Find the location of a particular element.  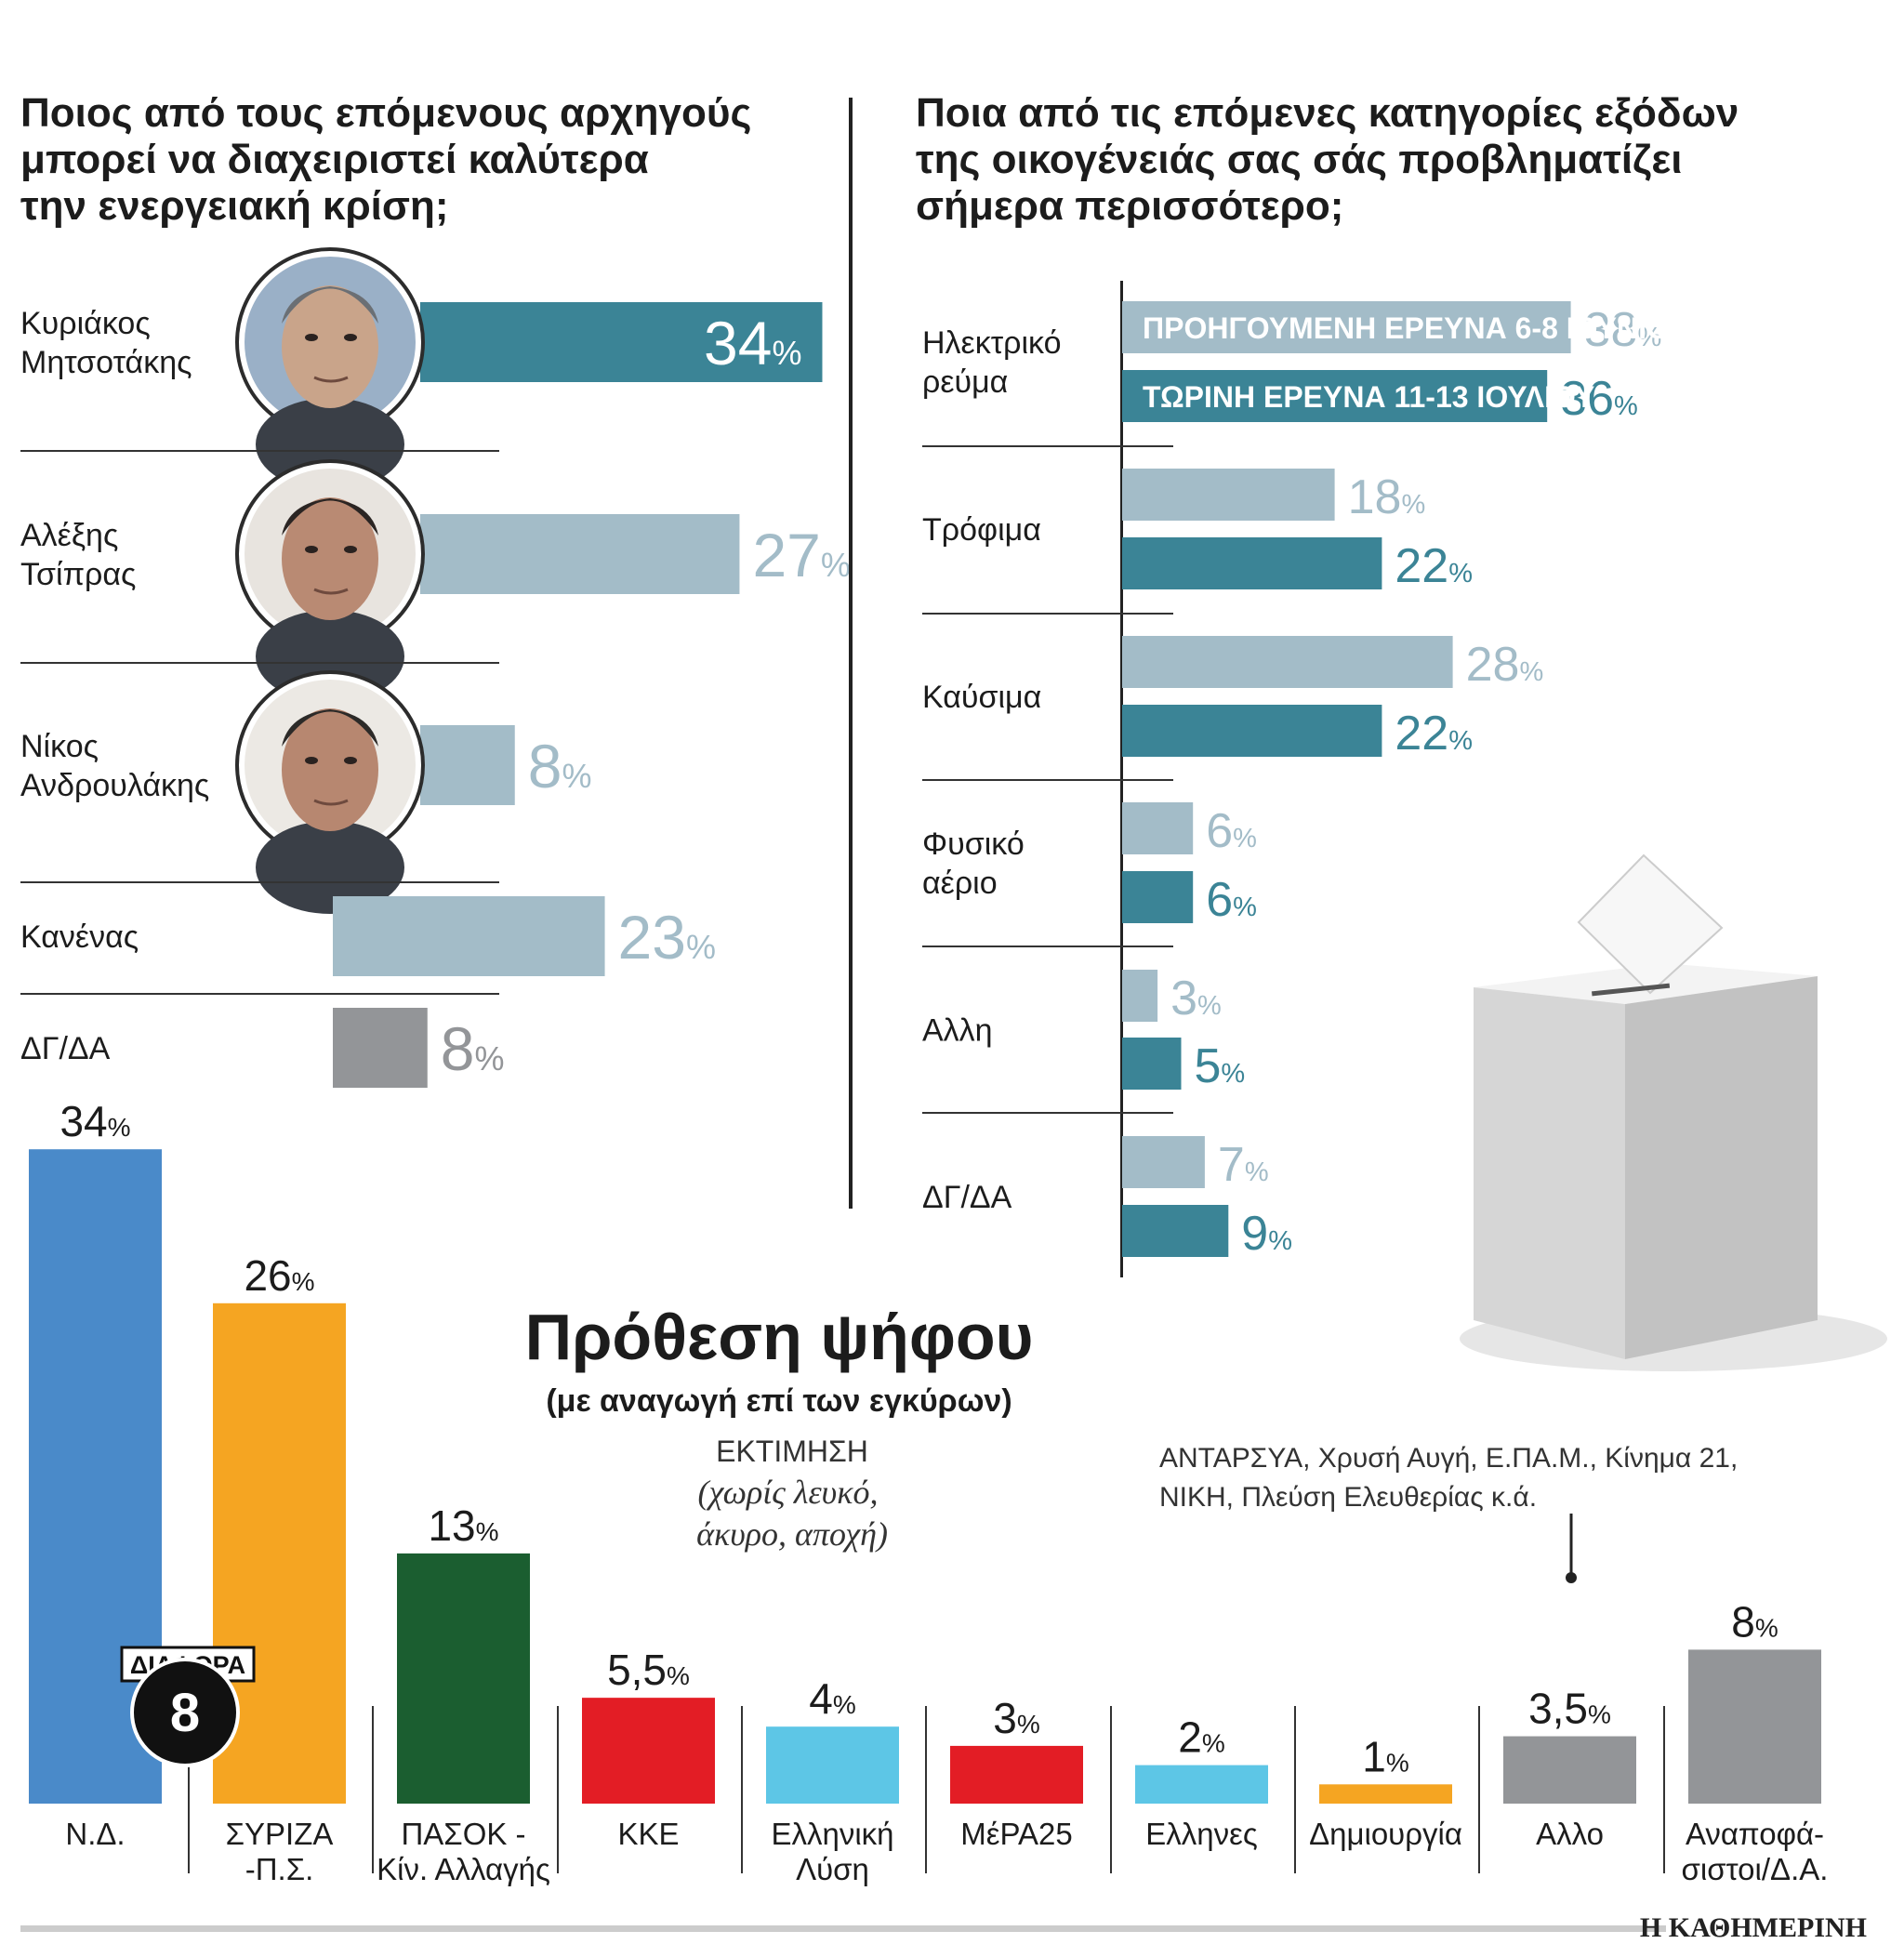

vote-label: ΠΑΣΟΚ -Κίν. Αλλαγής is located at coordinates (463, 1851).